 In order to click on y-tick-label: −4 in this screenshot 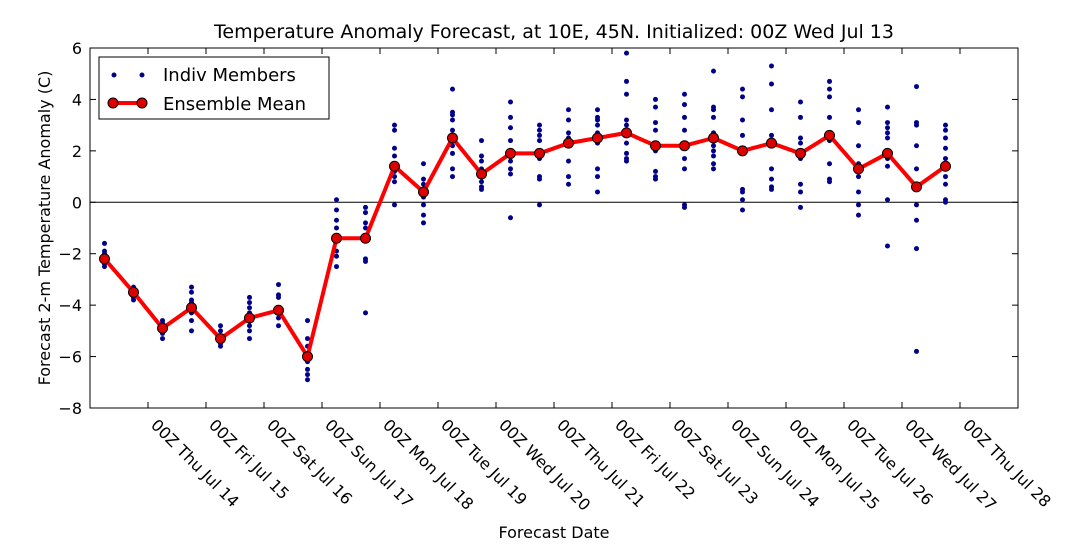, I will do `click(70, 305)`.